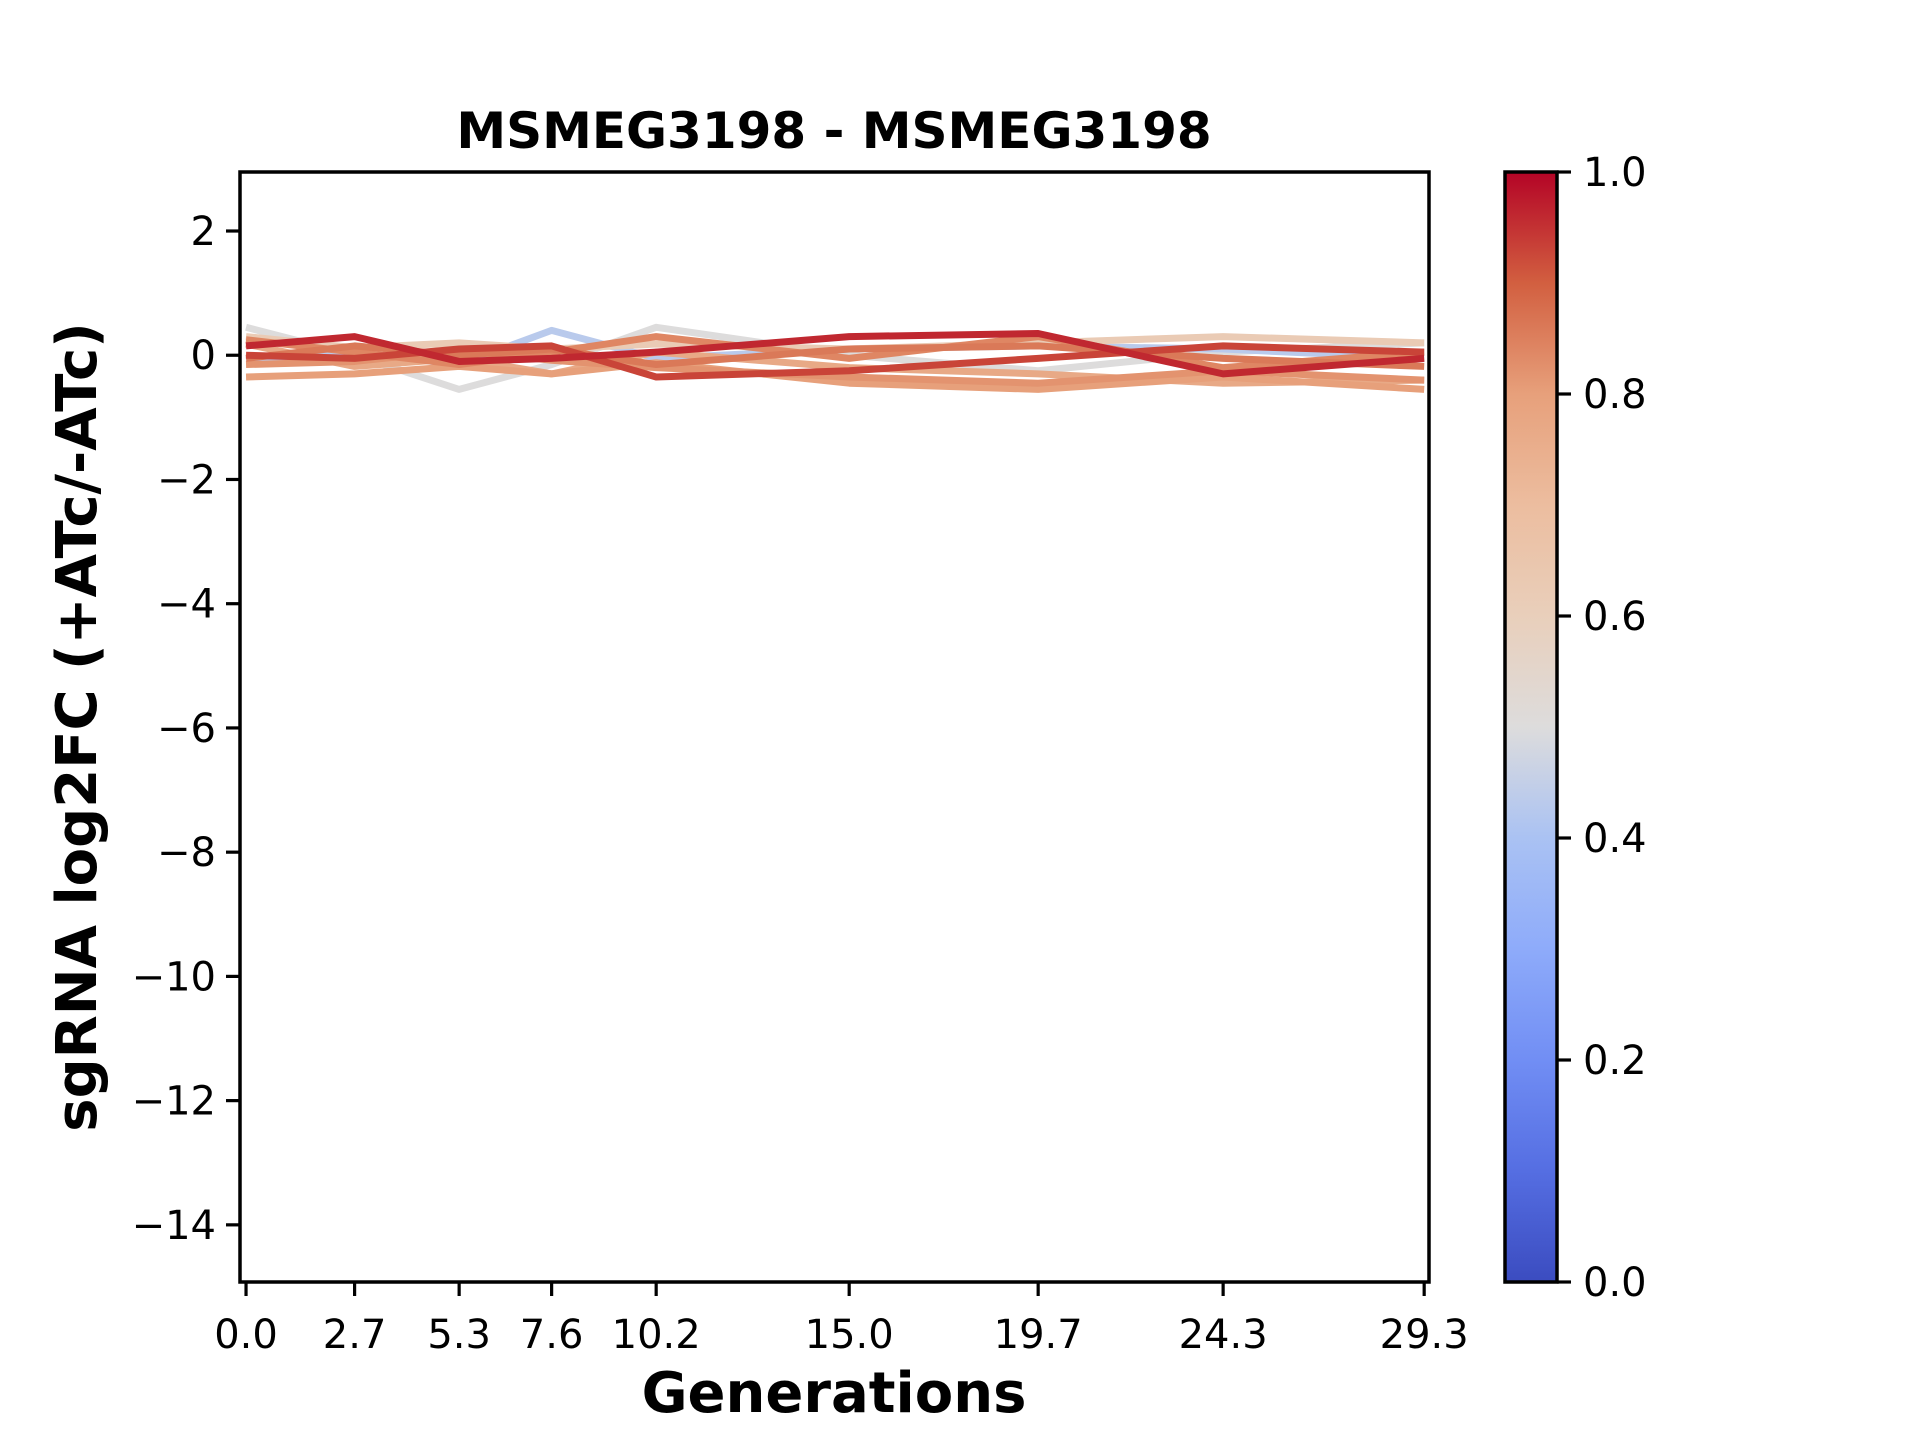  I want to click on y-tick-label: −6, so click(186, 729).